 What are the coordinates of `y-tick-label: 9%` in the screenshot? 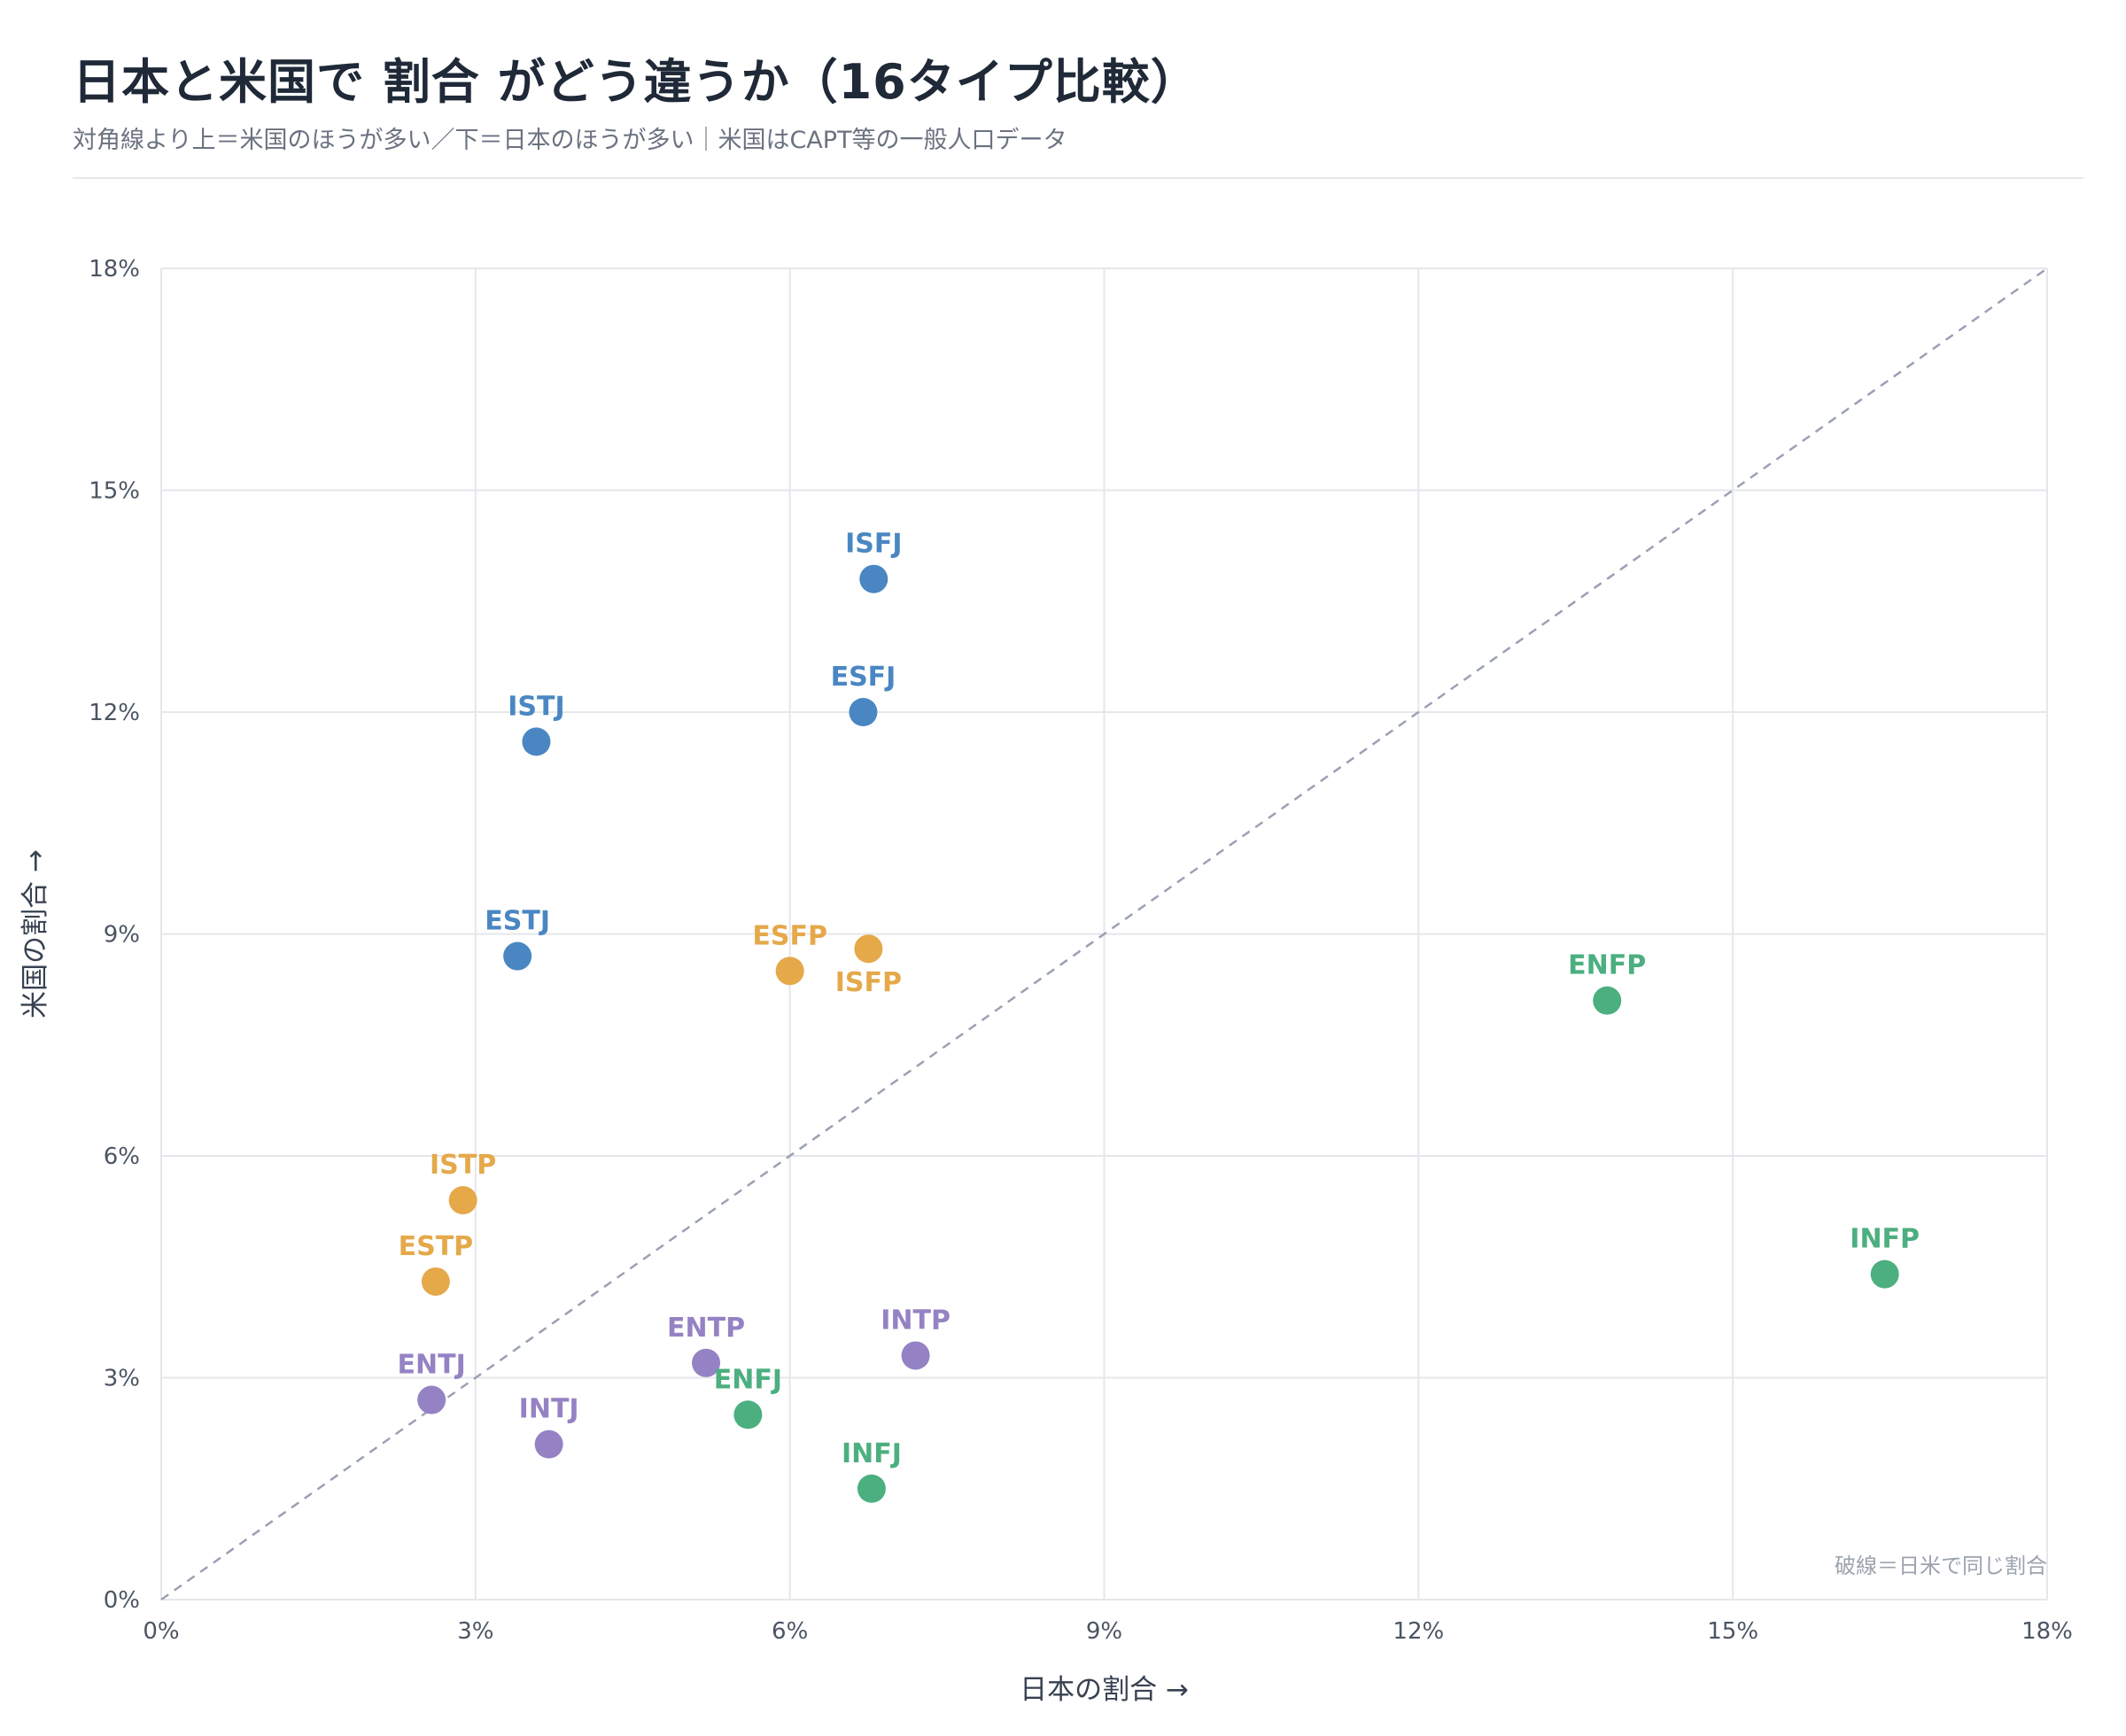 It's located at (122, 935).